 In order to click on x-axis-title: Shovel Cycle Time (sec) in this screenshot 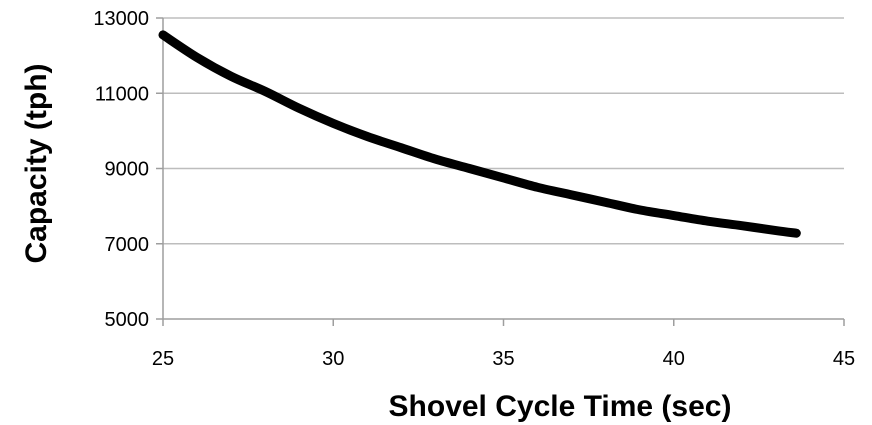, I will do `click(560, 406)`.